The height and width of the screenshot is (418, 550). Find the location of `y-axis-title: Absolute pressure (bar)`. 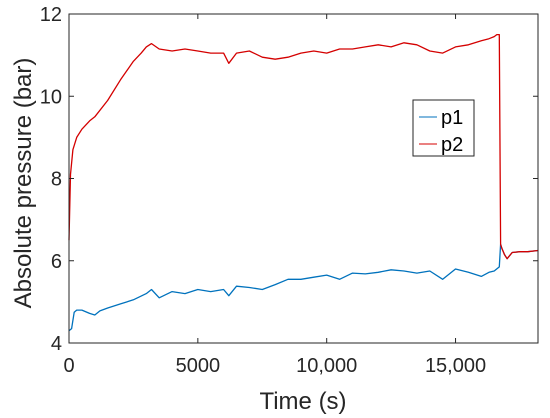

y-axis-title: Absolute pressure (bar) is located at coordinates (23, 183).